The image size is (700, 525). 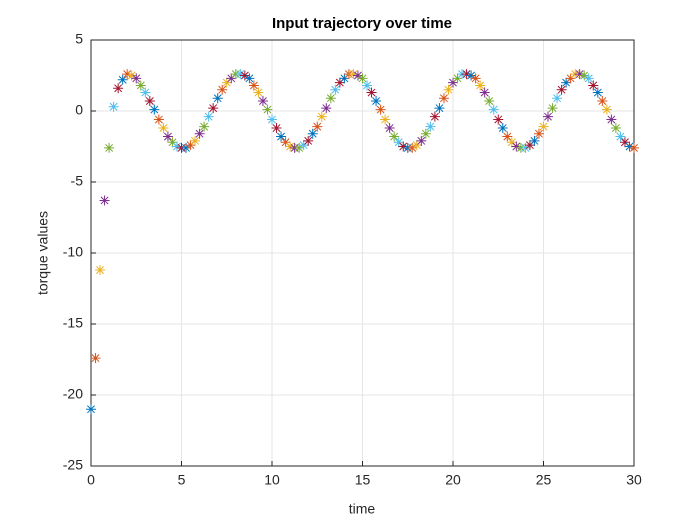 What do you see at coordinates (79, 39) in the screenshot?
I see `y-tick-label: 5` at bounding box center [79, 39].